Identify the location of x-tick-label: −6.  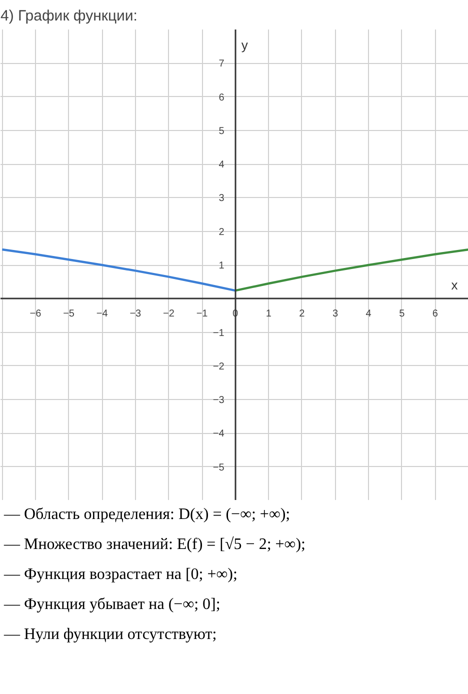
(36, 314).